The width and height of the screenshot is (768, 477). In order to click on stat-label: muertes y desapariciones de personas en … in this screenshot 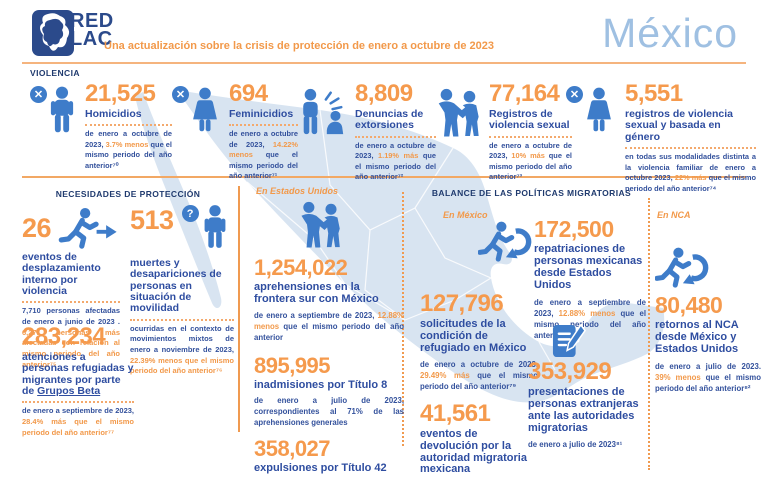, I will do `click(176, 286)`.